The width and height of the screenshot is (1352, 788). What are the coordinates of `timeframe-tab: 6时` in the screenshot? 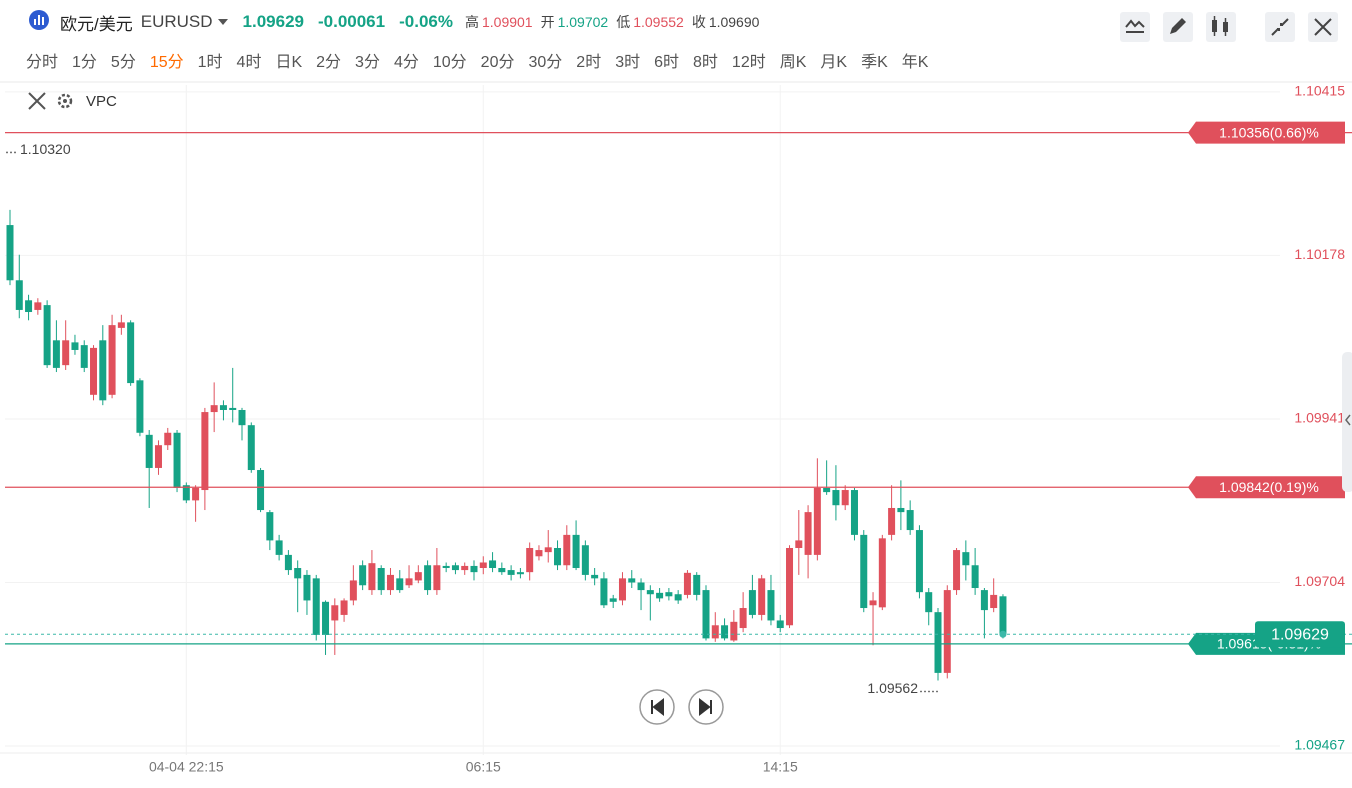 It's located at (667, 62).